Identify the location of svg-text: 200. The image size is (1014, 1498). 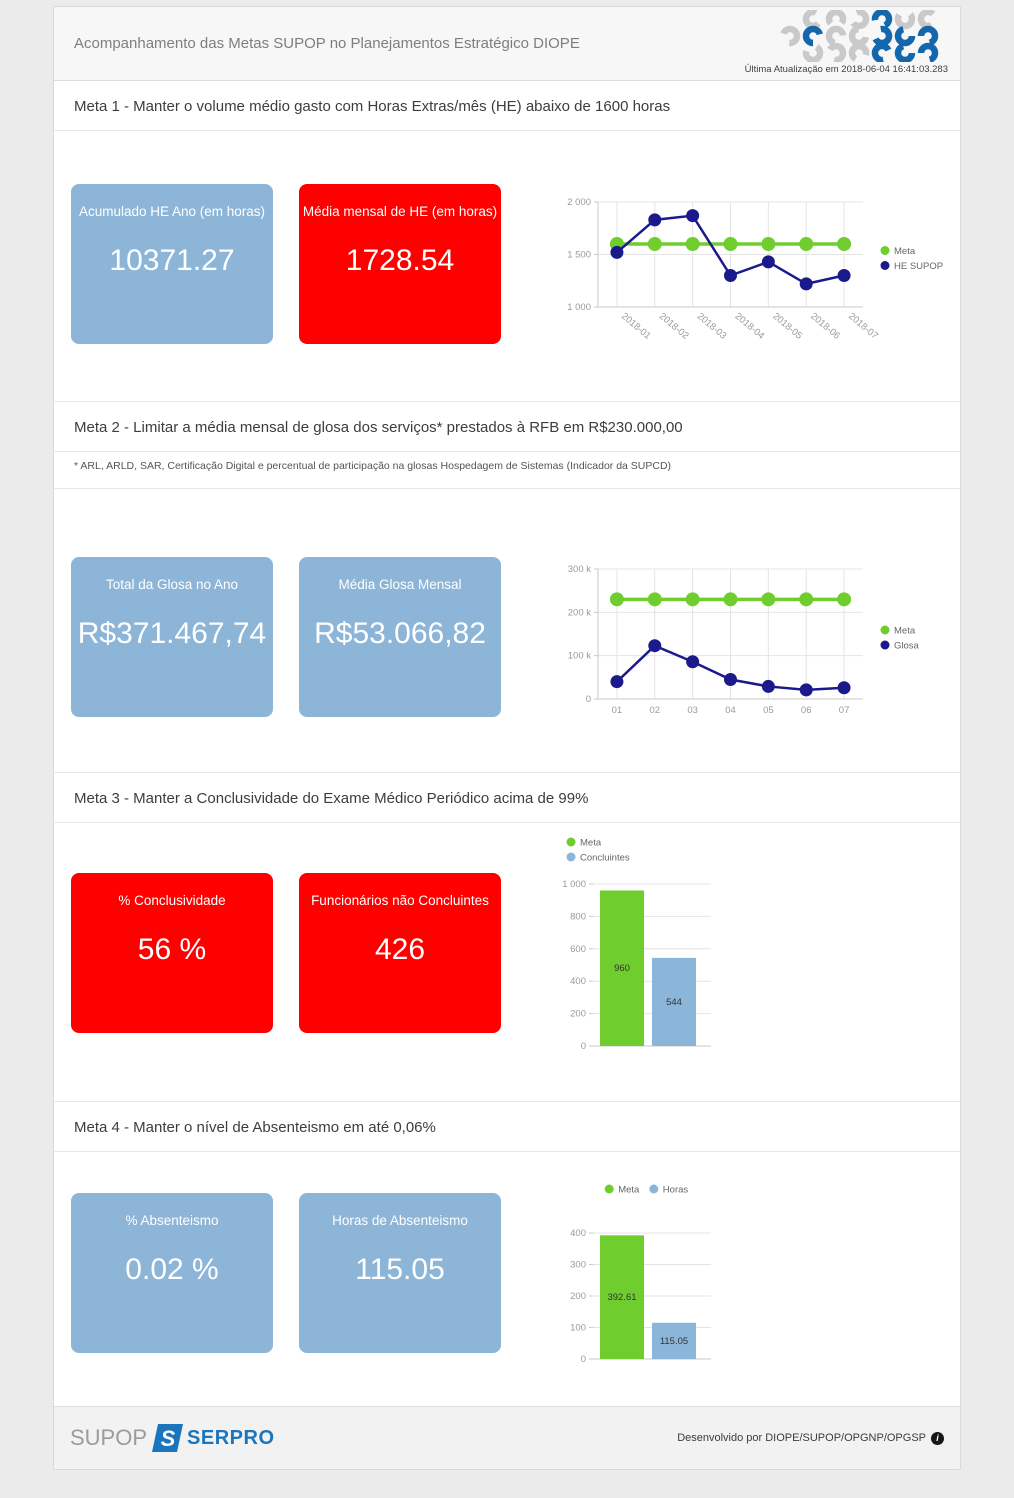
(578, 1014).